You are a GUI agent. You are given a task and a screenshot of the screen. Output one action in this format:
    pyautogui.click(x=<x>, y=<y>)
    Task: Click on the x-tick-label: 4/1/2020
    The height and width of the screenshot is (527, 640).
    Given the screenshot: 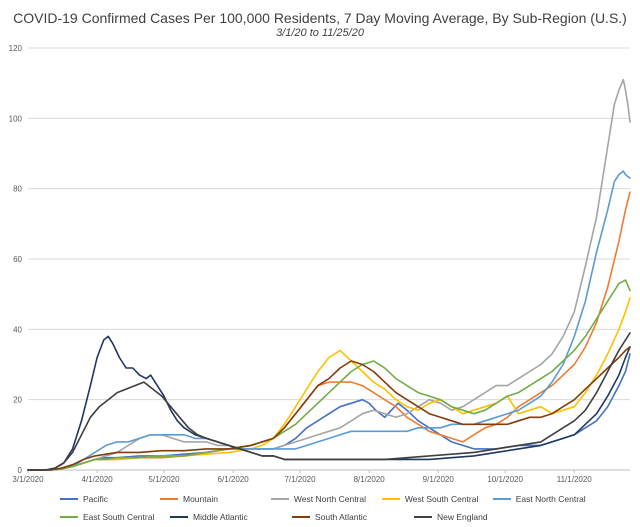 What is the action you would take?
    pyautogui.click(x=98, y=479)
    